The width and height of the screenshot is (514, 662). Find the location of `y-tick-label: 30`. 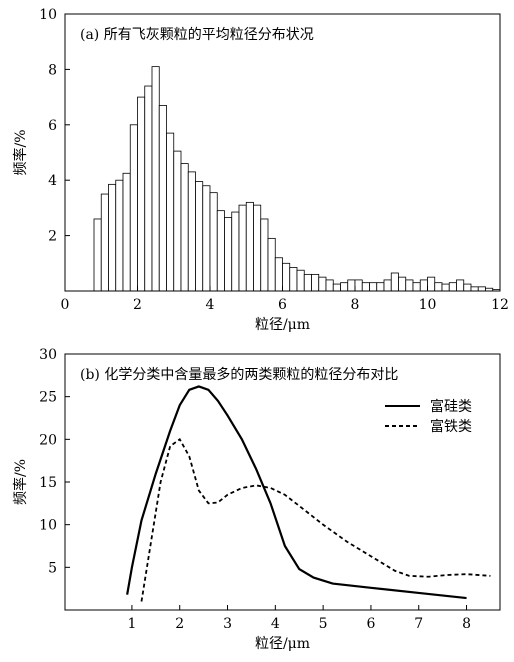

y-tick-label: 30 is located at coordinates (48, 355).